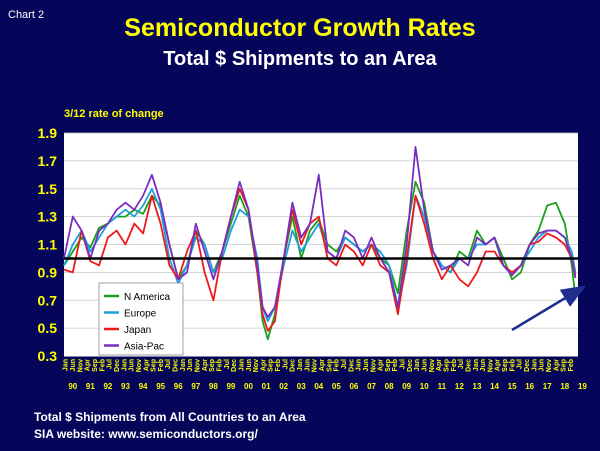  Describe the element at coordinates (300, 59) in the screenshot. I see `chart-subtitle: Total $ Shipments to an Area` at that location.